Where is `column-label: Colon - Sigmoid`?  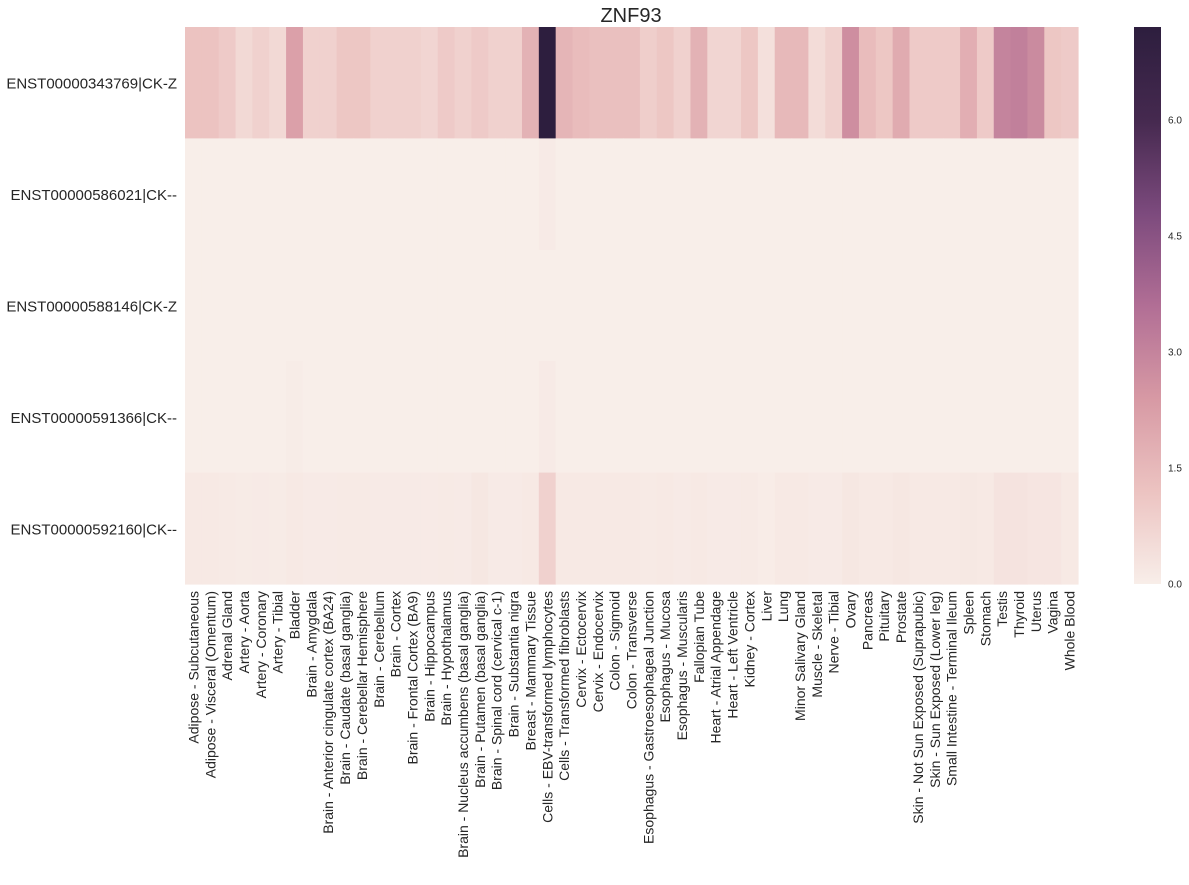 column-label: Colon - Sigmoid is located at coordinates (615, 641).